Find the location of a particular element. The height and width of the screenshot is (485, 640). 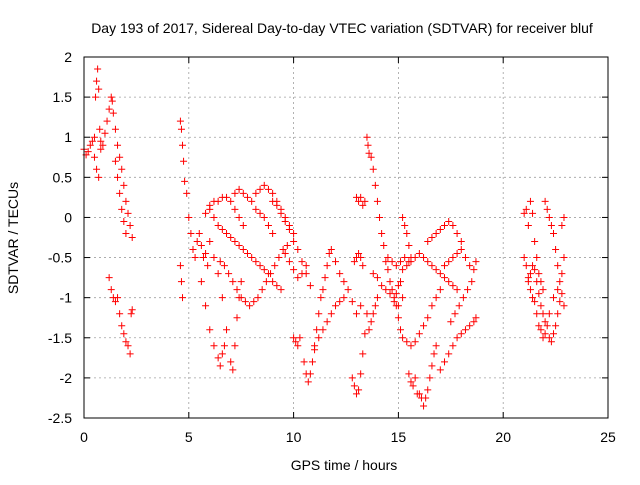

y-tick-label: 1.5 is located at coordinates (63, 97).